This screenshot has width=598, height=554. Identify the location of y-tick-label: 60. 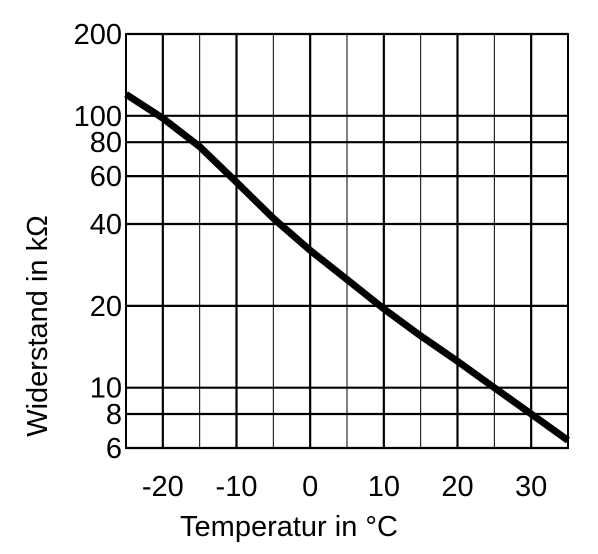
(106, 177).